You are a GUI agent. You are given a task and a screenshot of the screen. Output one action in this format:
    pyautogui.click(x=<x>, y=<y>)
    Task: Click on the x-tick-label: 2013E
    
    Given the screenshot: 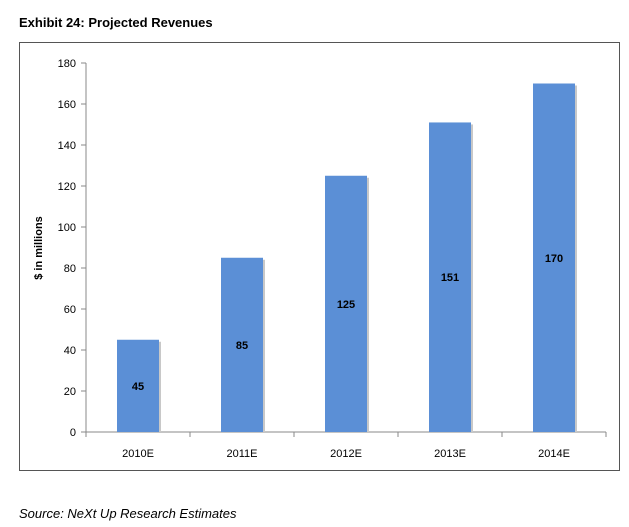 What is the action you would take?
    pyautogui.click(x=450, y=454)
    